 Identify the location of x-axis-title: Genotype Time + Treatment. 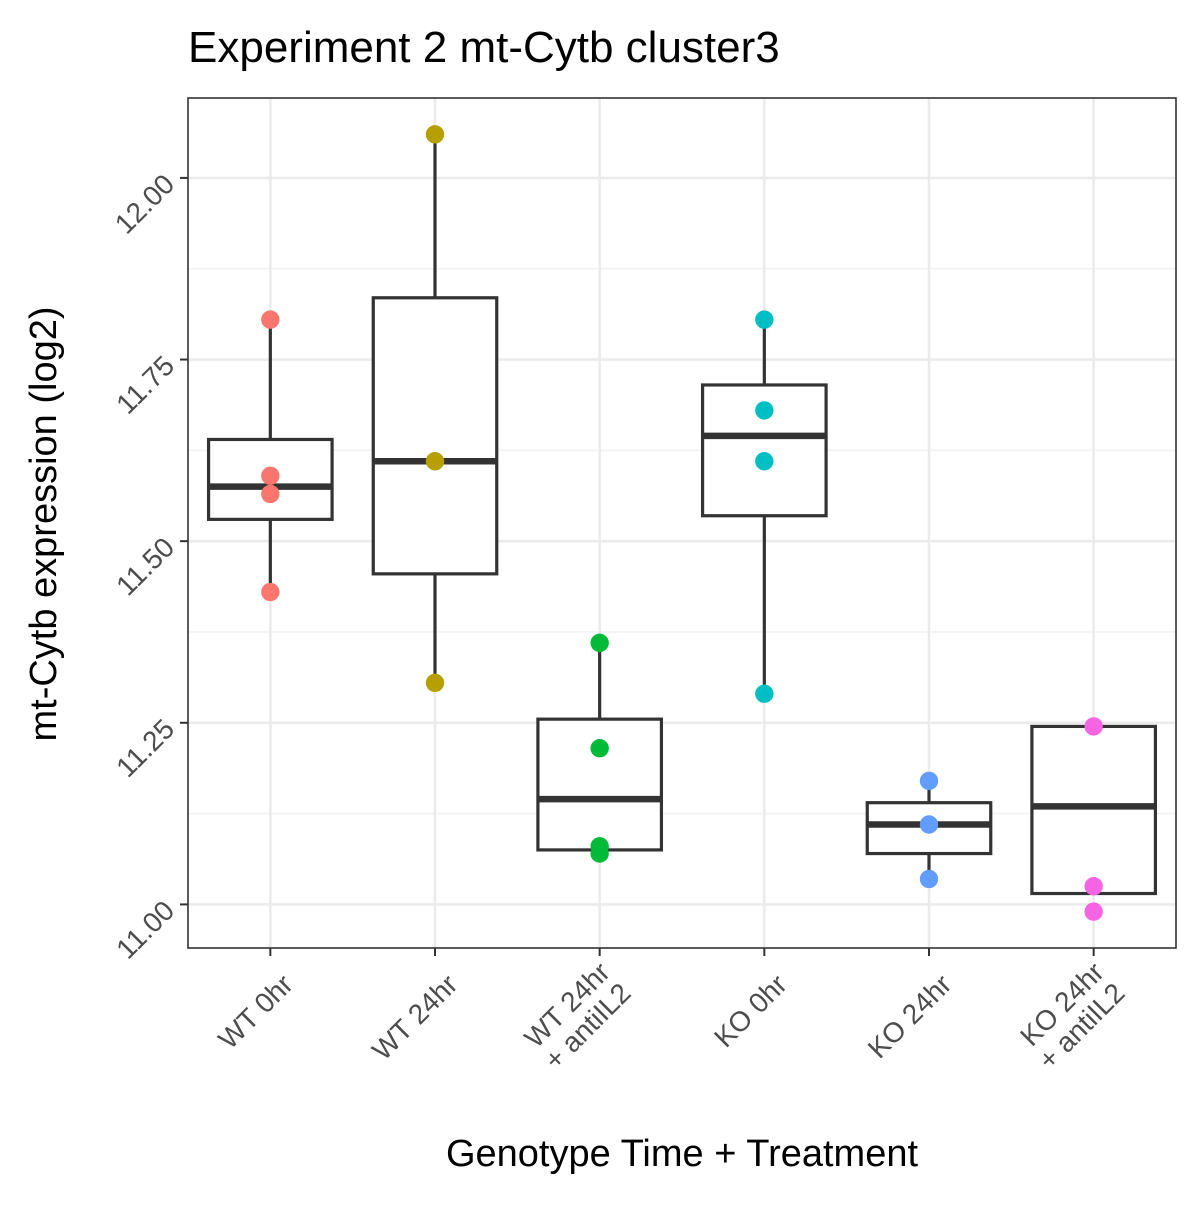
(682, 1154).